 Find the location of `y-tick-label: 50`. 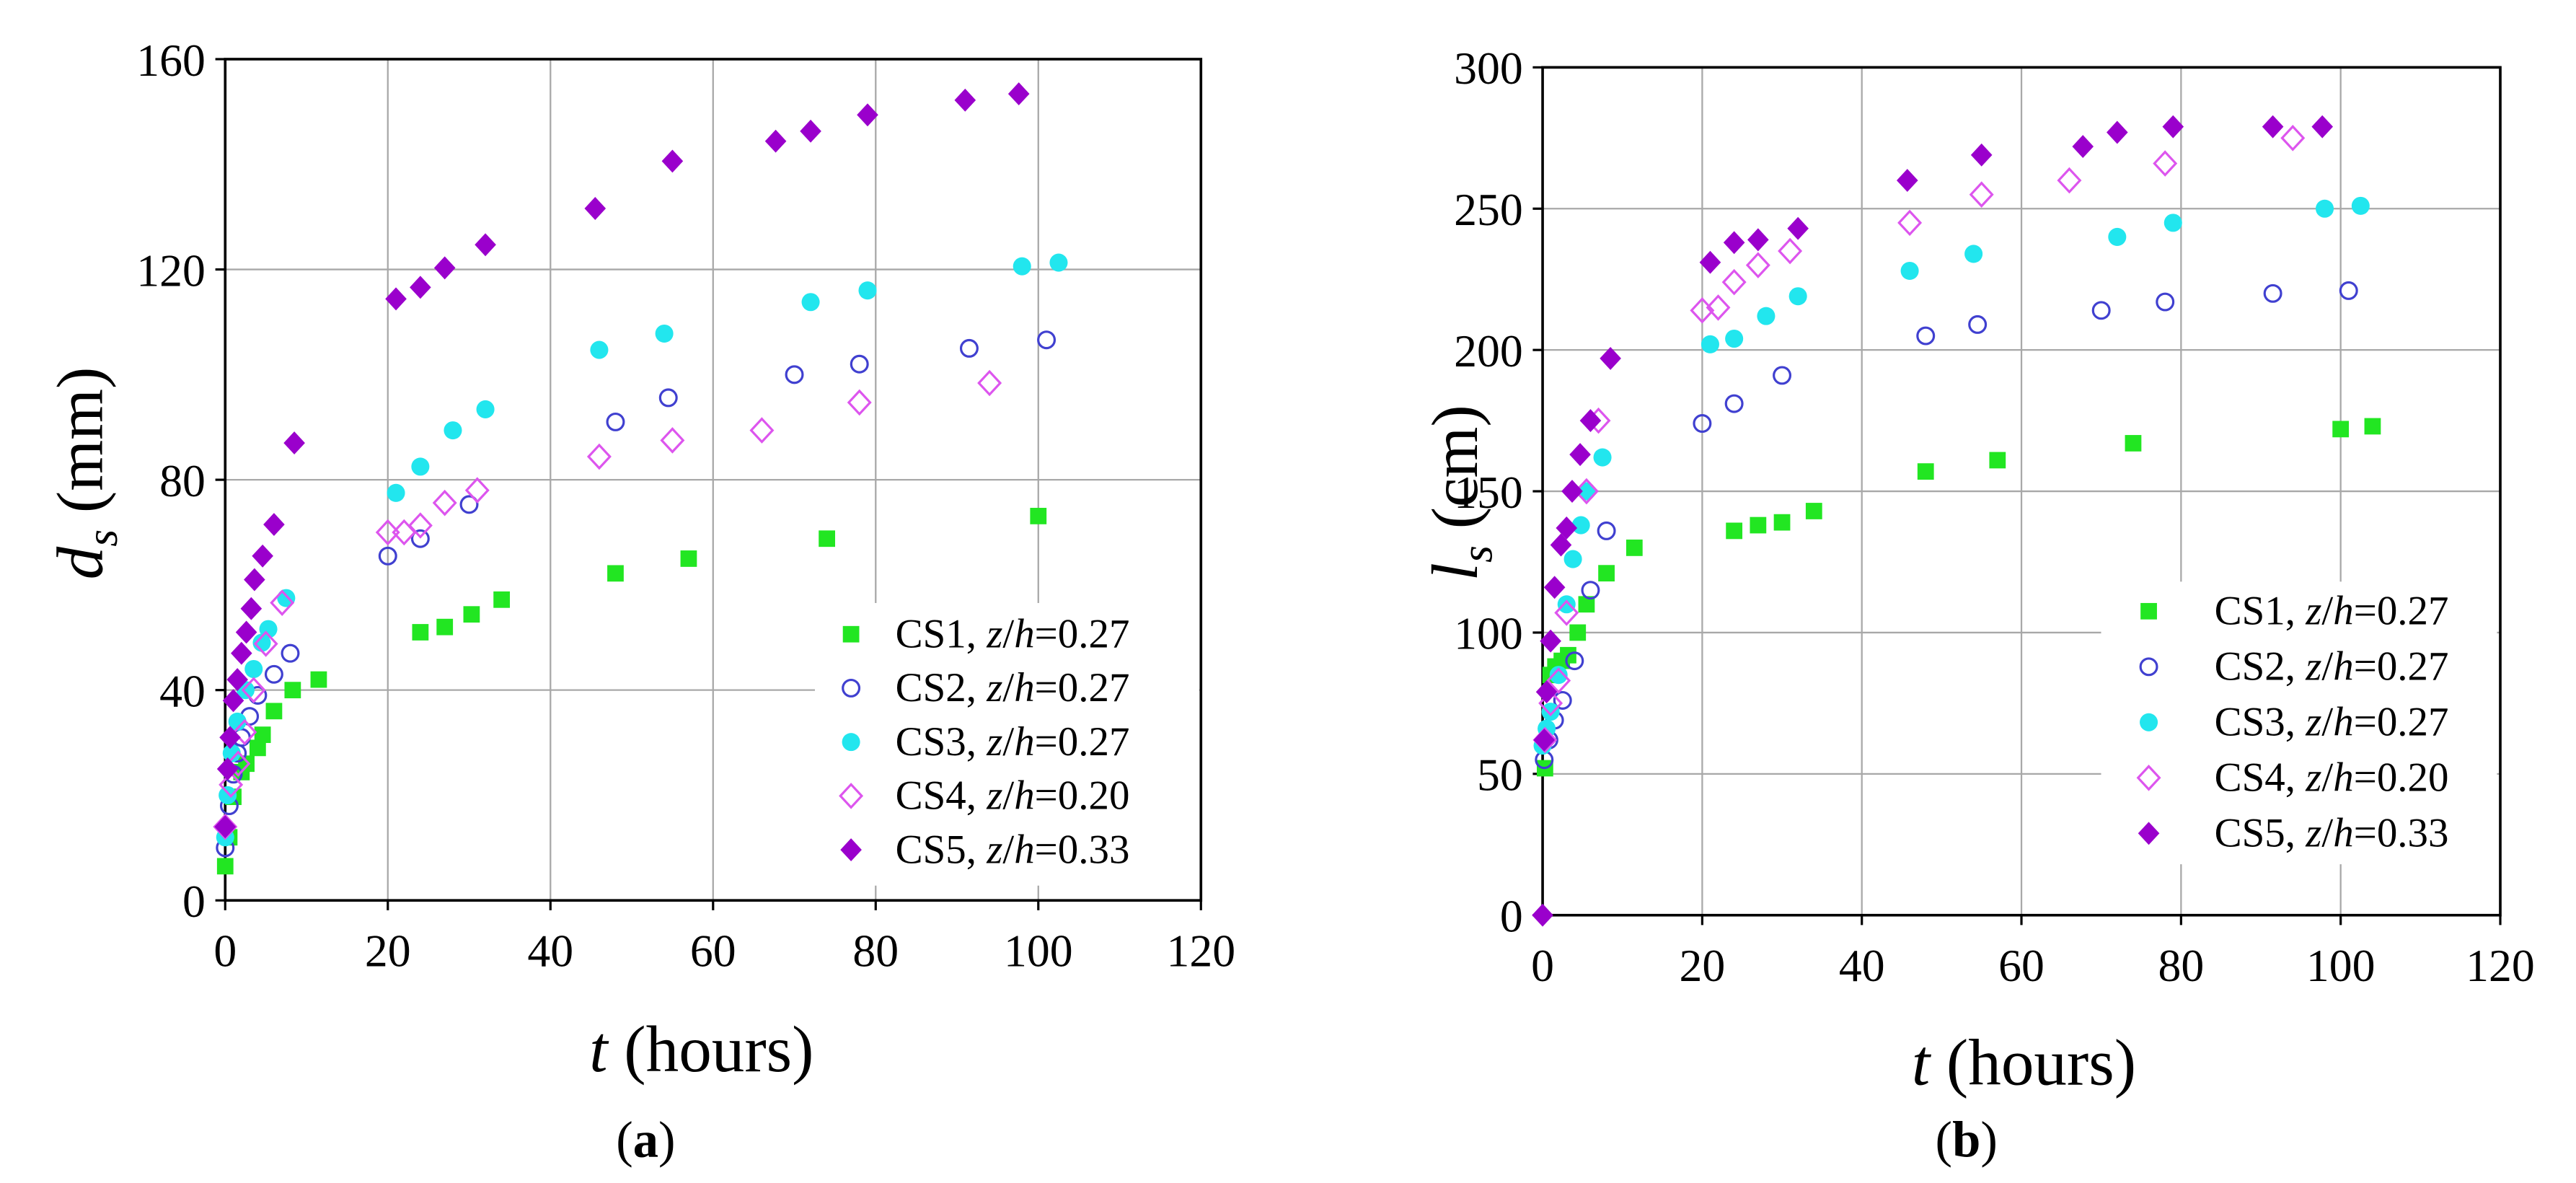

y-tick-label: 50 is located at coordinates (1500, 775).